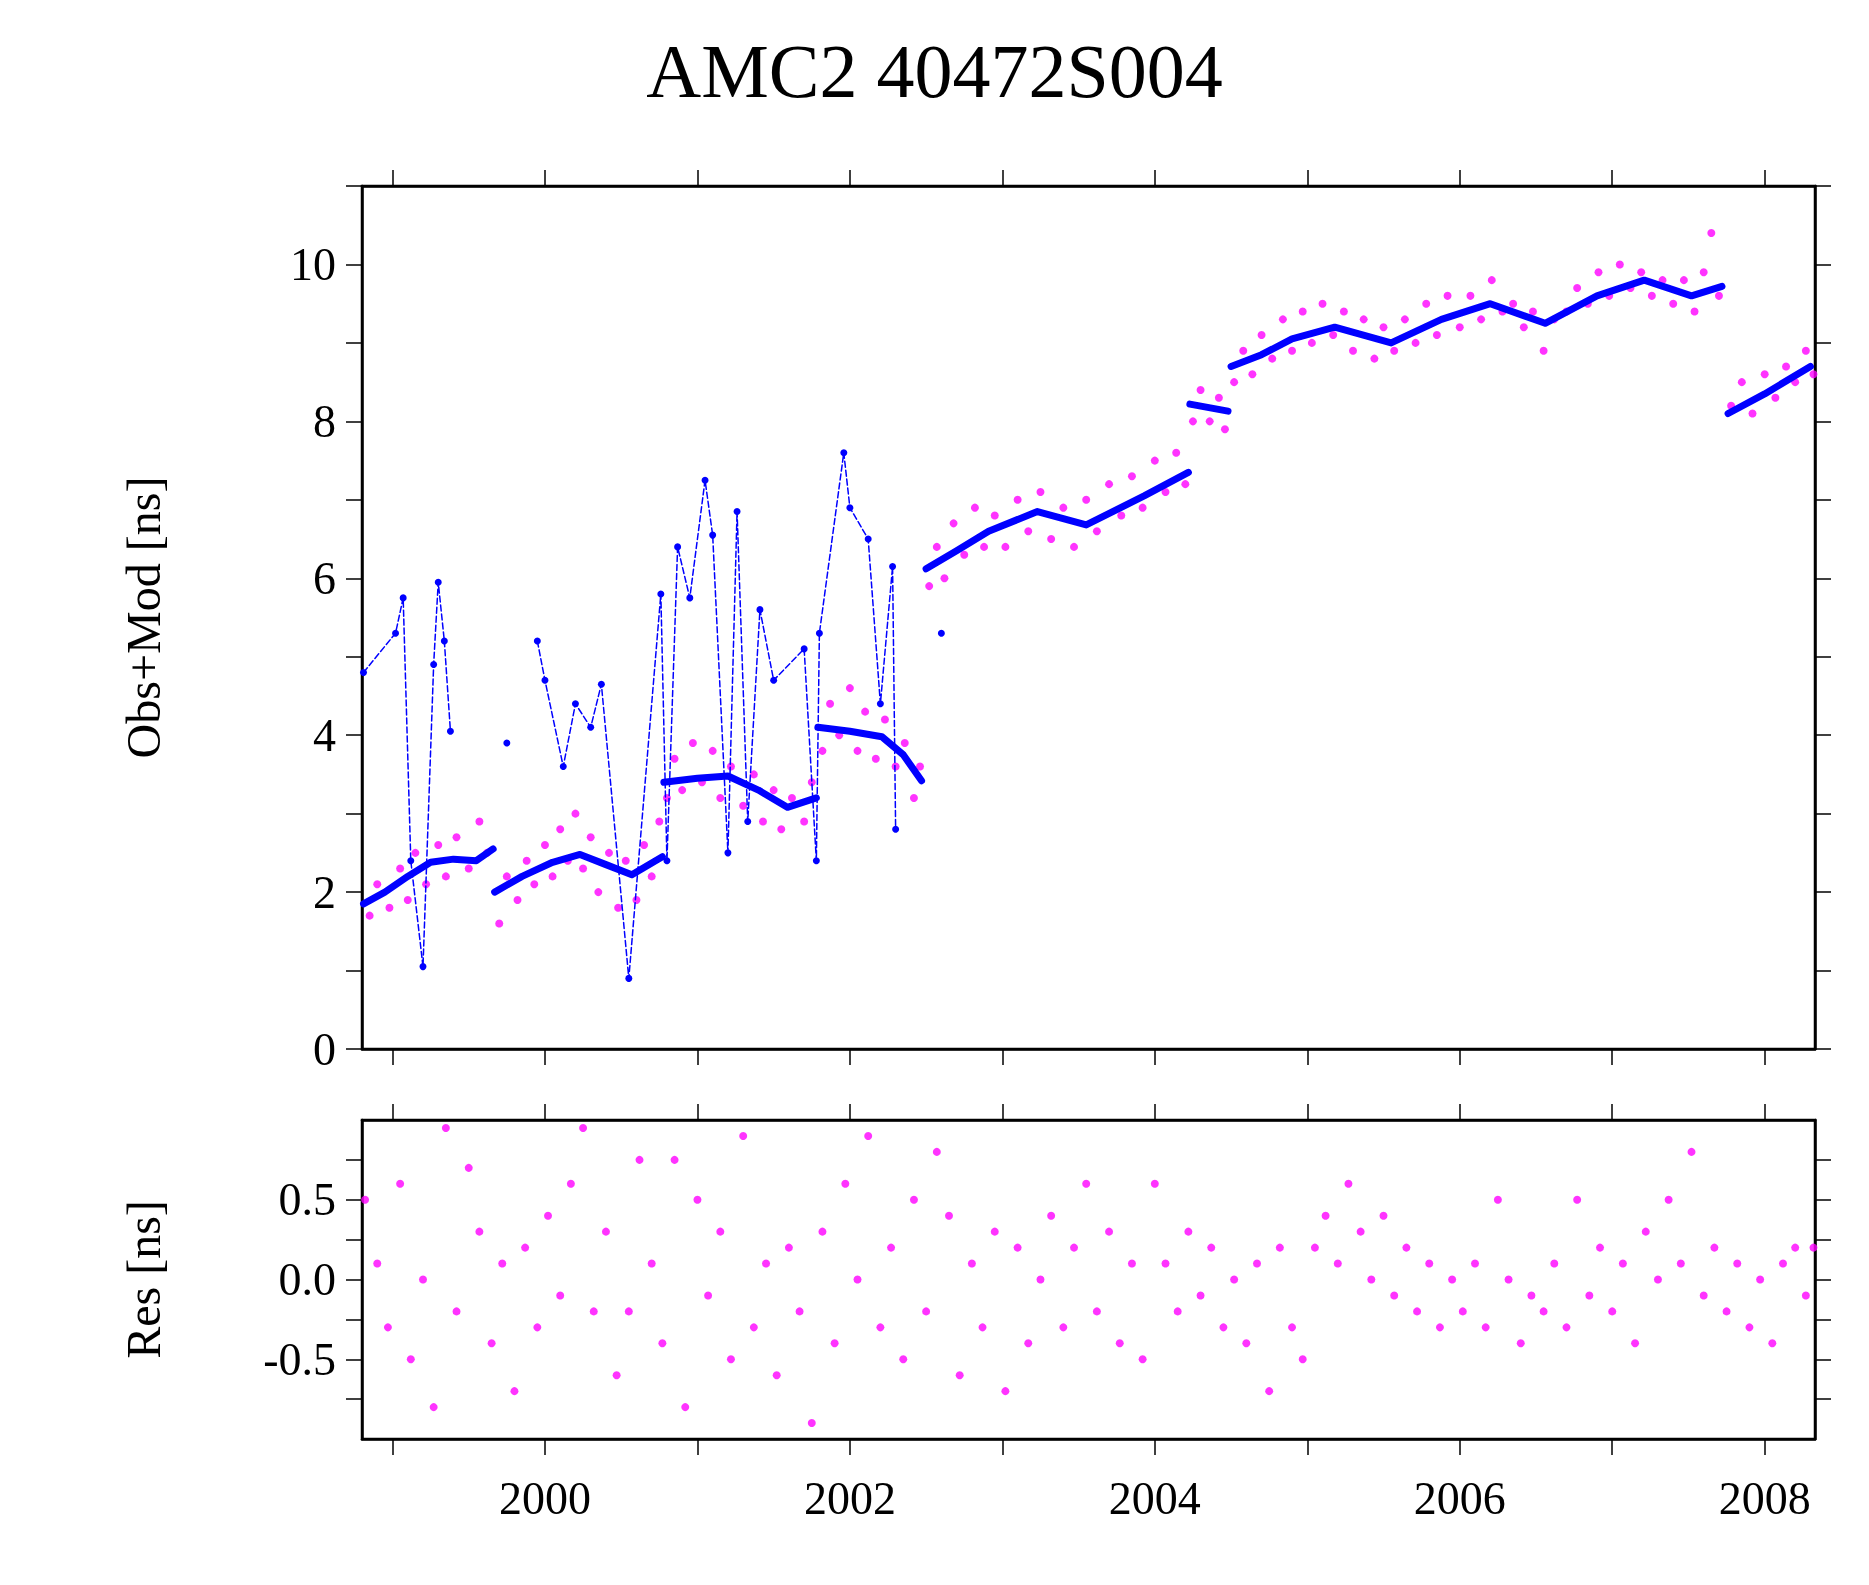 This screenshot has height=1585, width=1869. Describe the element at coordinates (934, 71) in the screenshot. I see `chart-title: AMC2 40472S004` at that location.